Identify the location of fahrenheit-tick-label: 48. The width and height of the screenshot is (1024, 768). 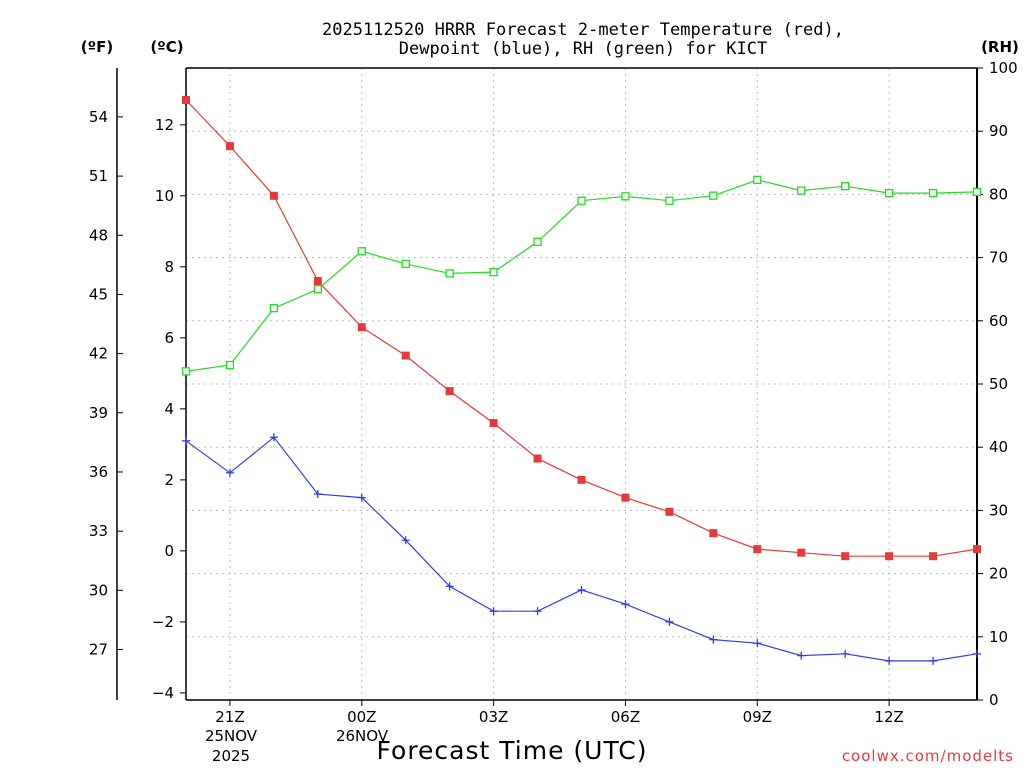
(98, 235).